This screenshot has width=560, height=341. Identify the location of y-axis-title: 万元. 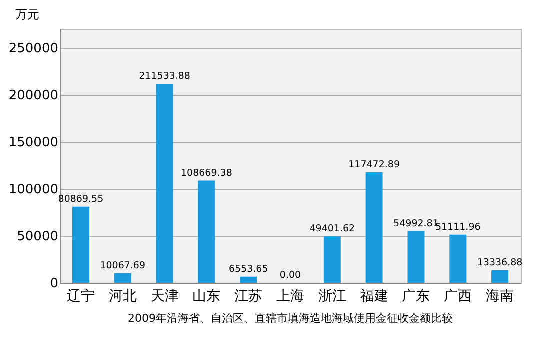
(28, 15).